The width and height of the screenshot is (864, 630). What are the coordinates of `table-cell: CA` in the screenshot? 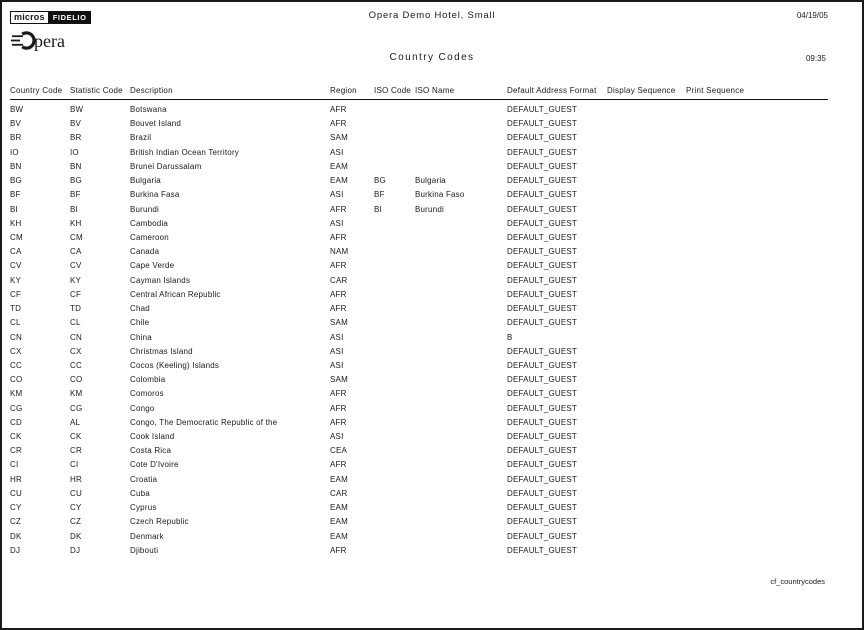 It's located at (16, 252).